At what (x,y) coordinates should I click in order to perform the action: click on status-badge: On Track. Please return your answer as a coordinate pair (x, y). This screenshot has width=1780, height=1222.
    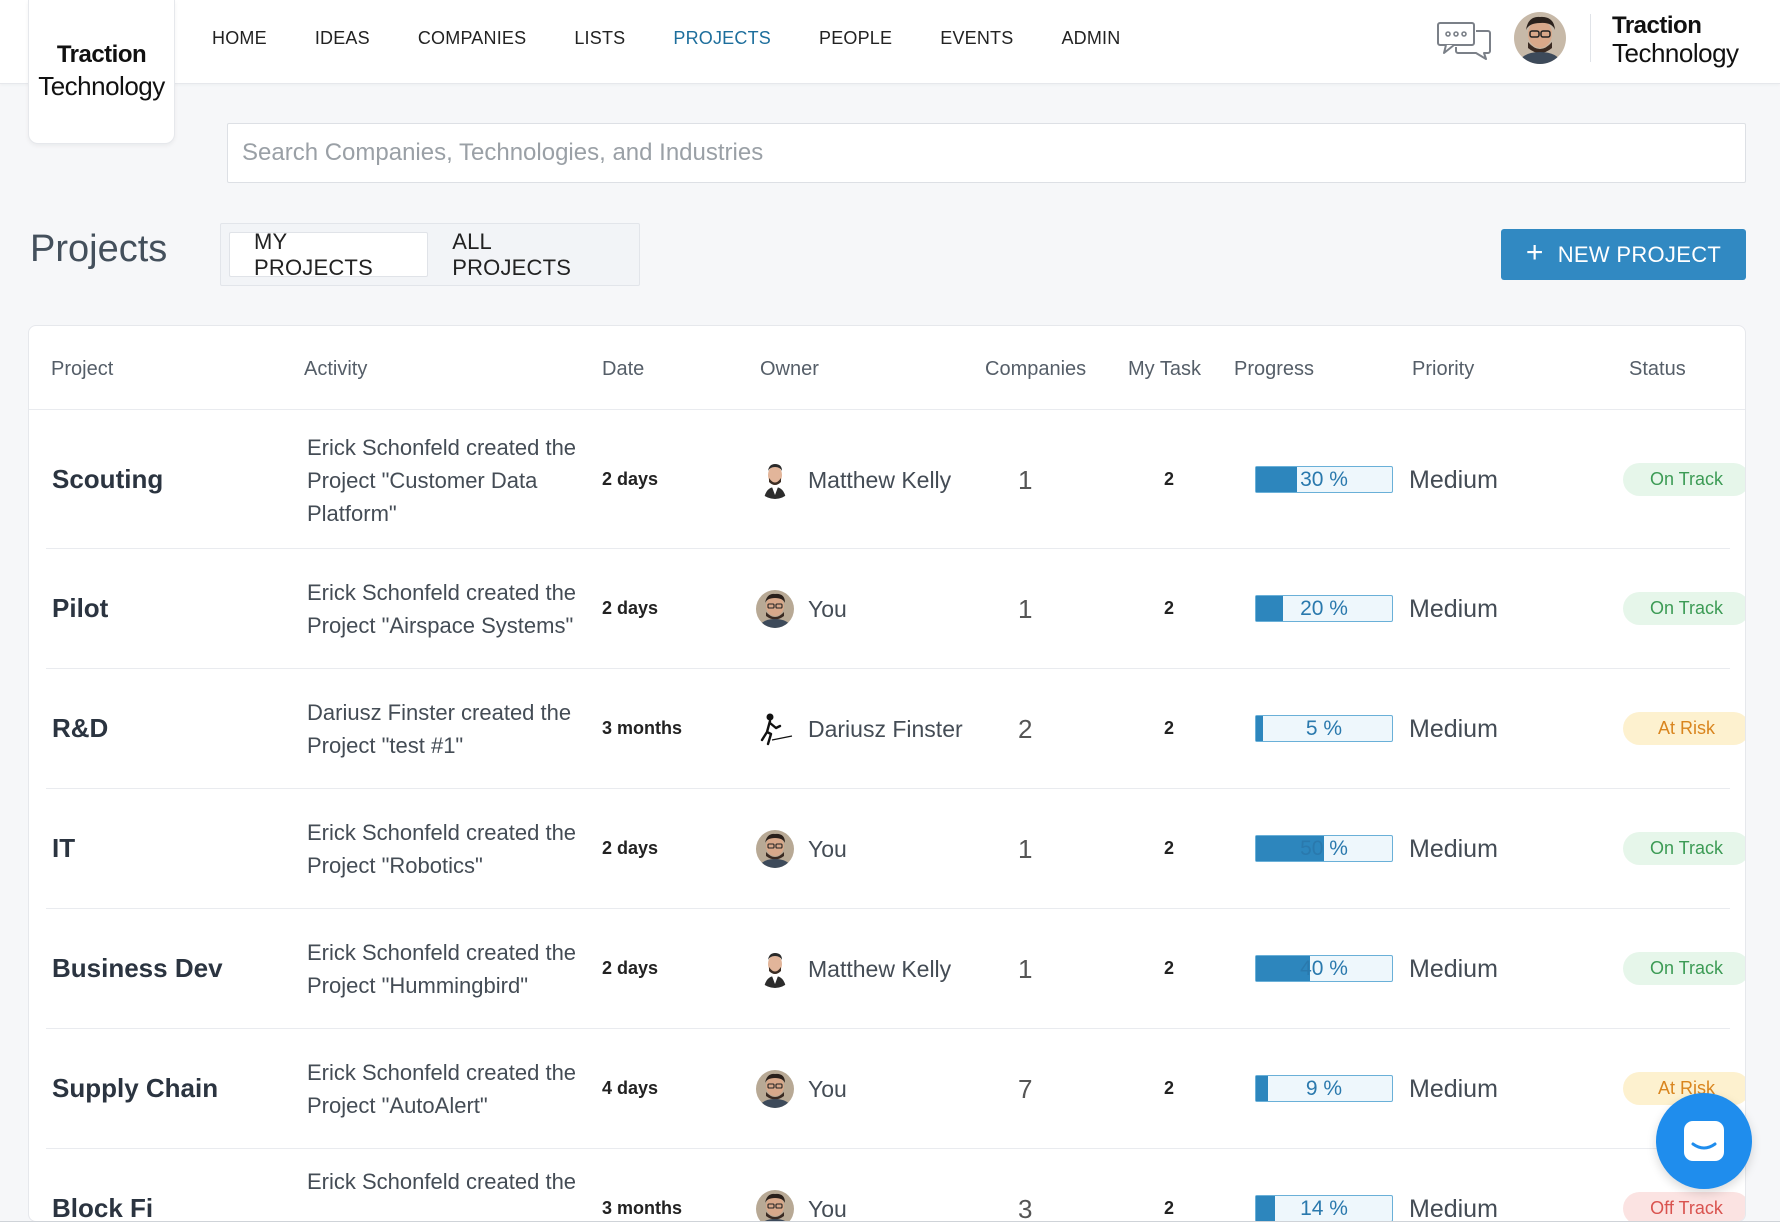
    Looking at the image, I should click on (1684, 608).